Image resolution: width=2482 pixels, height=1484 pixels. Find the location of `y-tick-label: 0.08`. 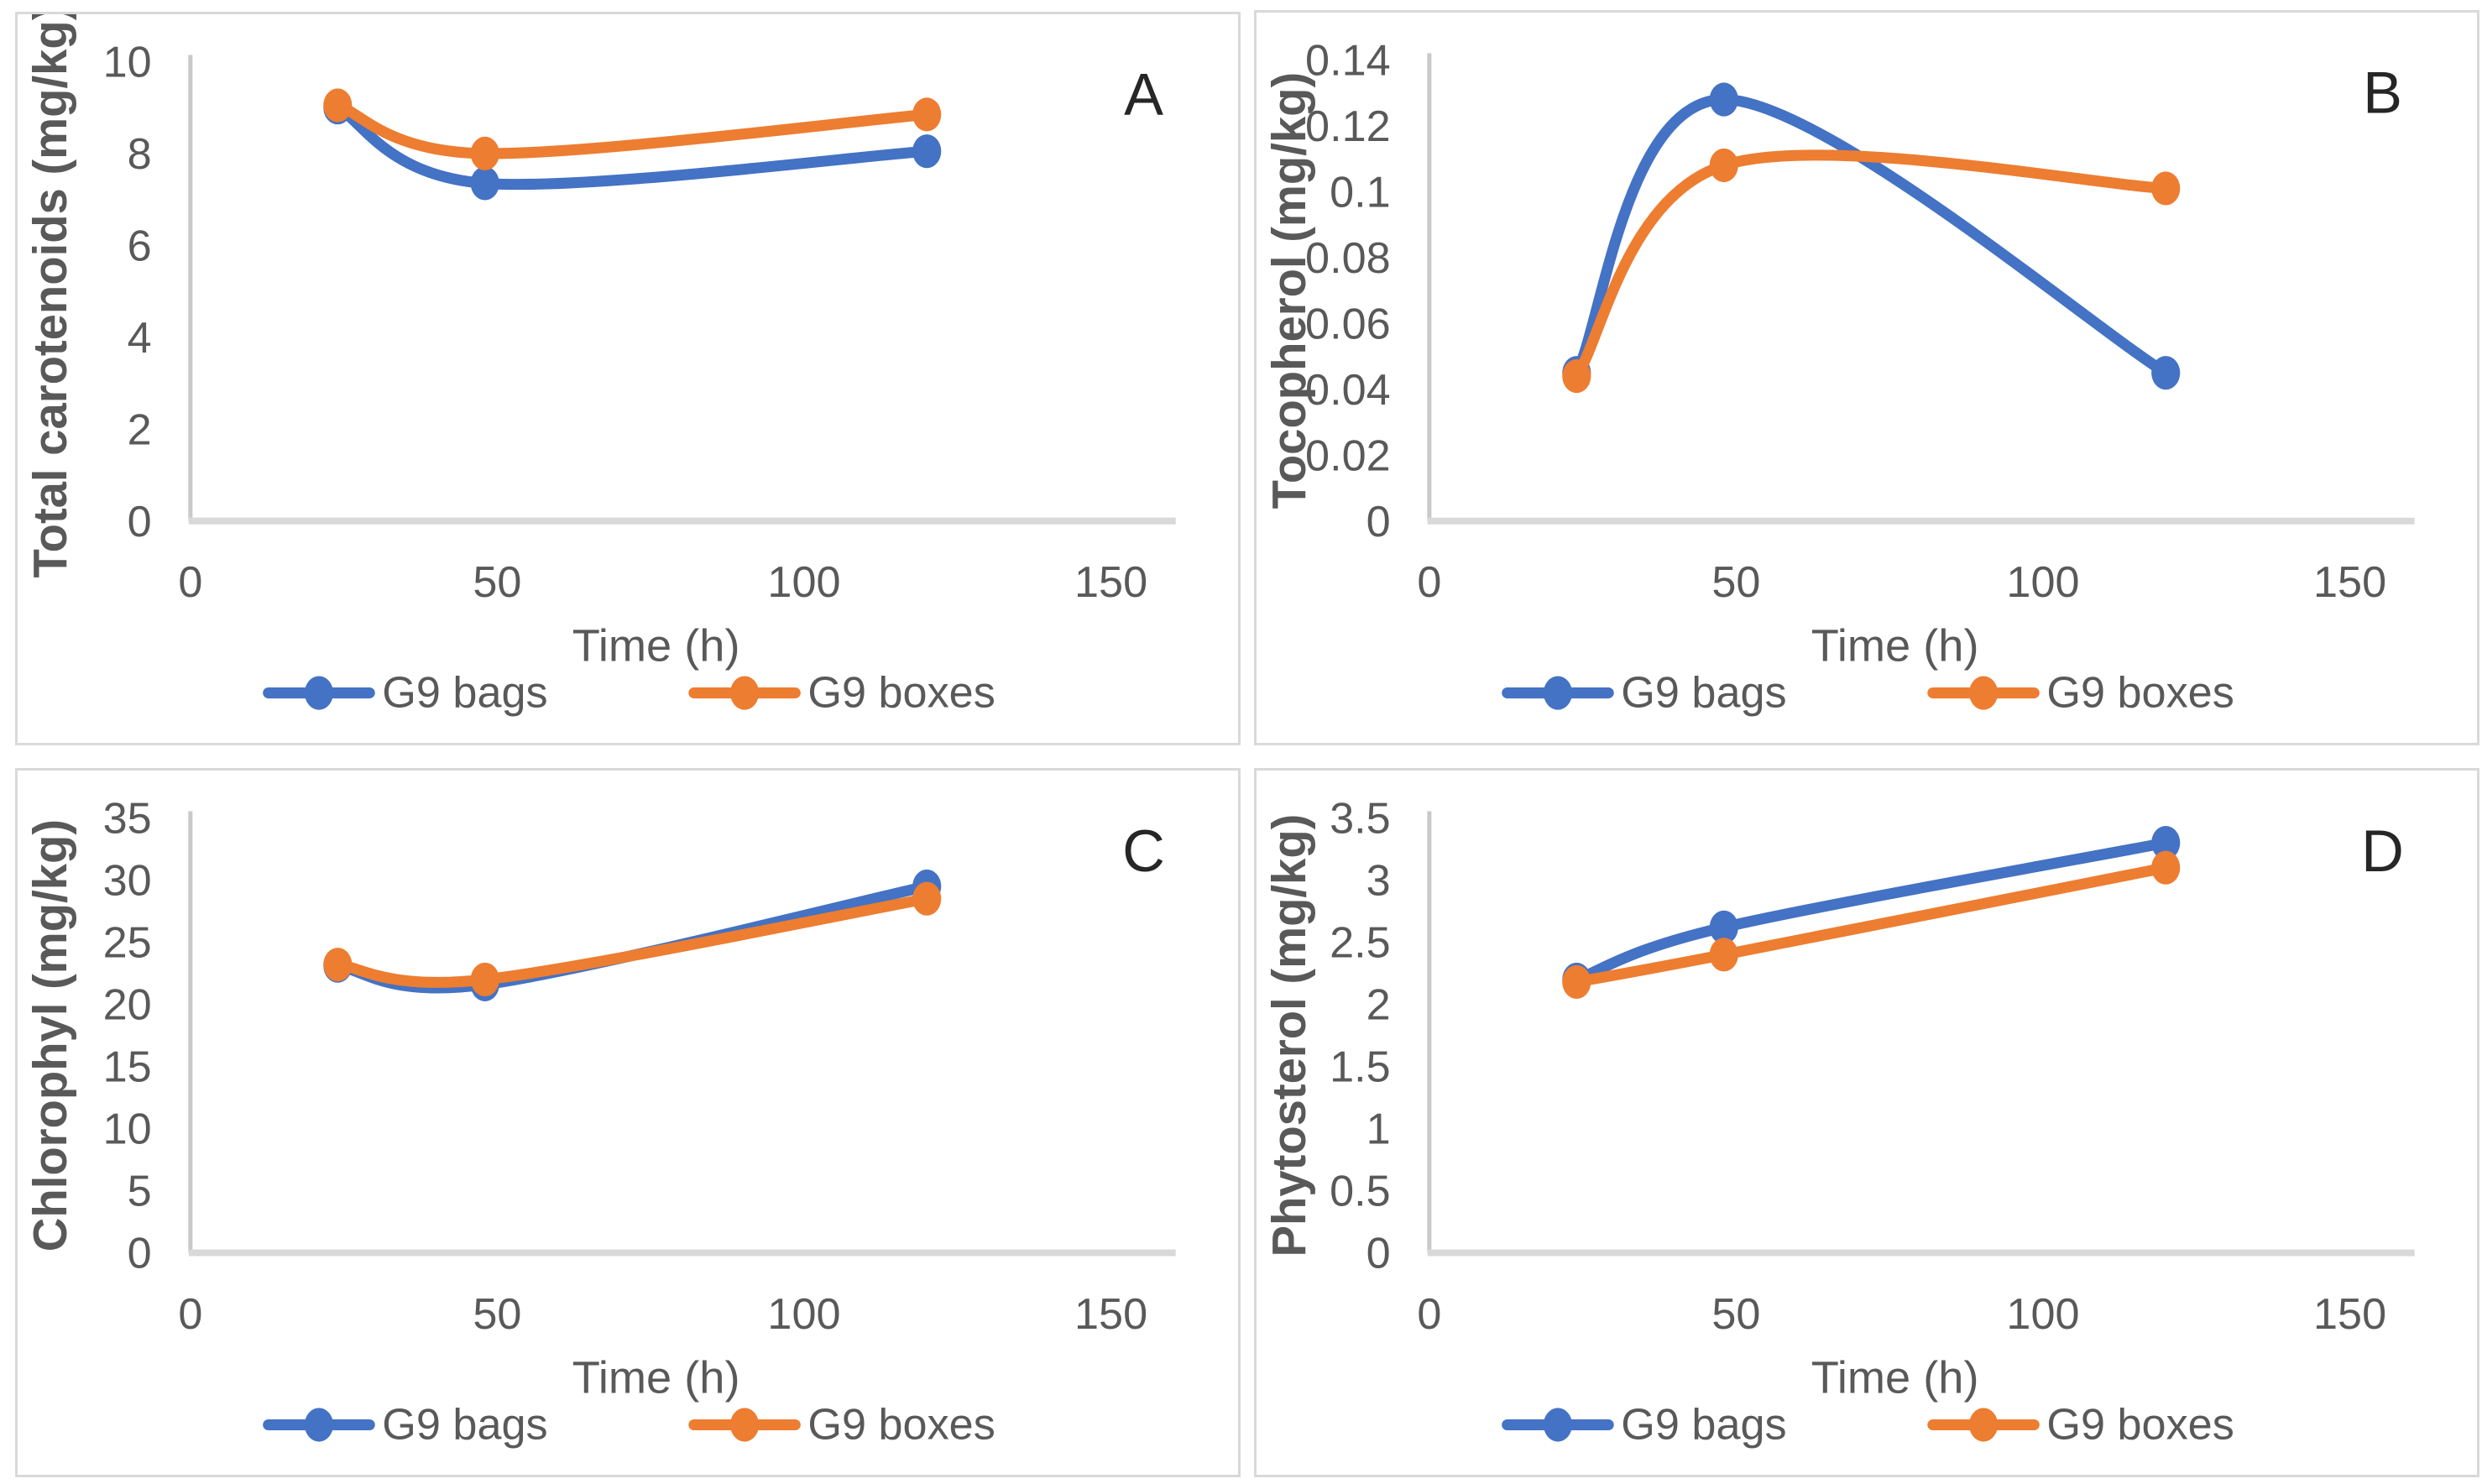

y-tick-label: 0.08 is located at coordinates (1348, 258).